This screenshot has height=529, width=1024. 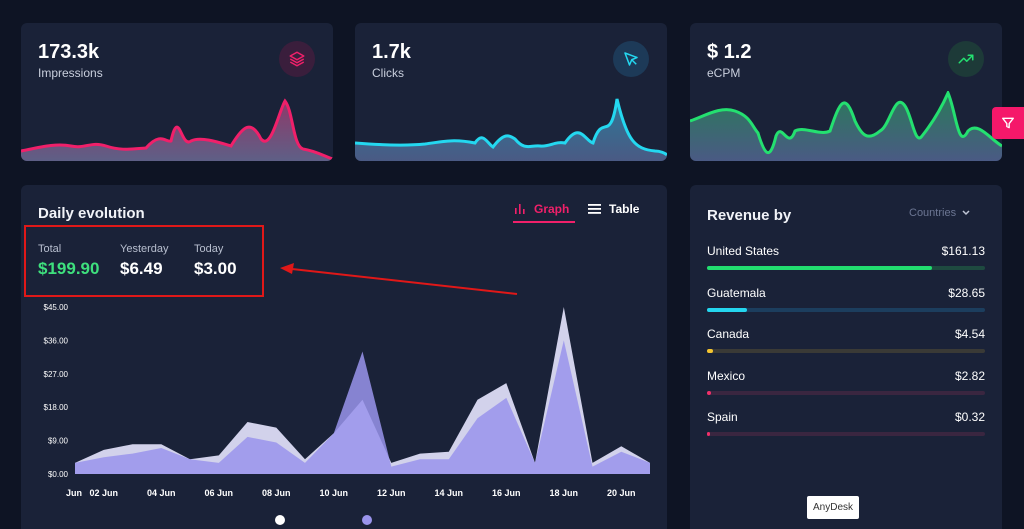 What do you see at coordinates (506, 493) in the screenshot?
I see `x-tick-label: 16 Jun` at bounding box center [506, 493].